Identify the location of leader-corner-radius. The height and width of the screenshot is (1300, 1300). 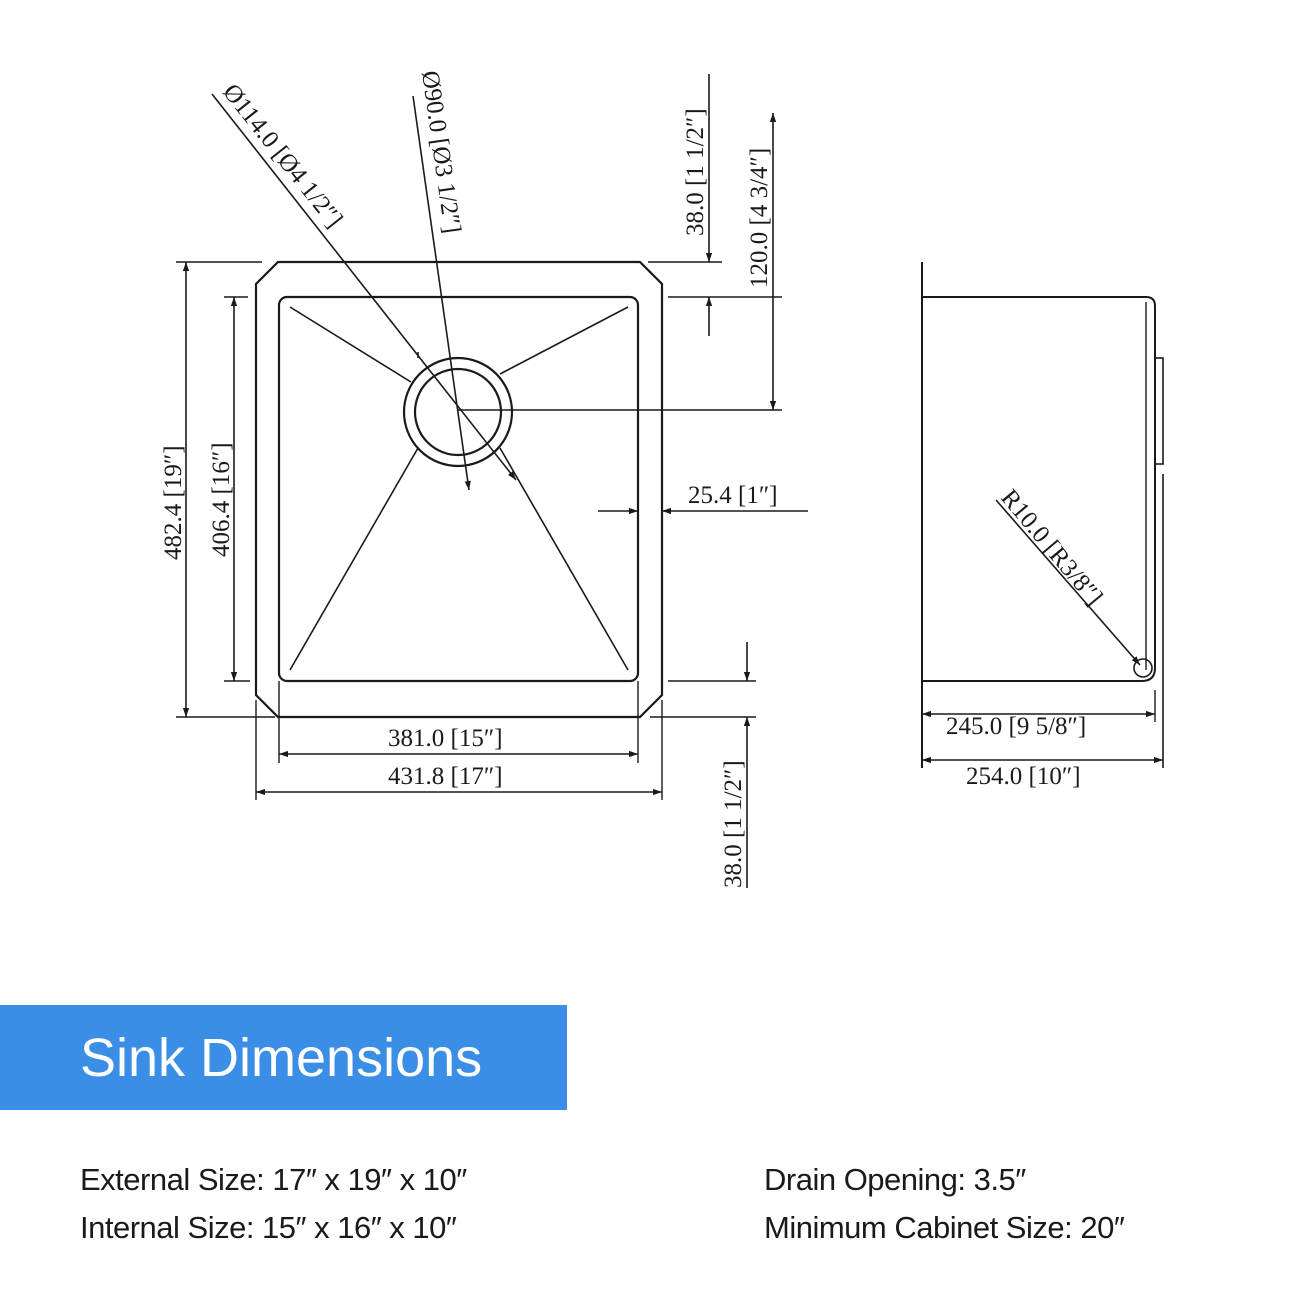
(1068, 582).